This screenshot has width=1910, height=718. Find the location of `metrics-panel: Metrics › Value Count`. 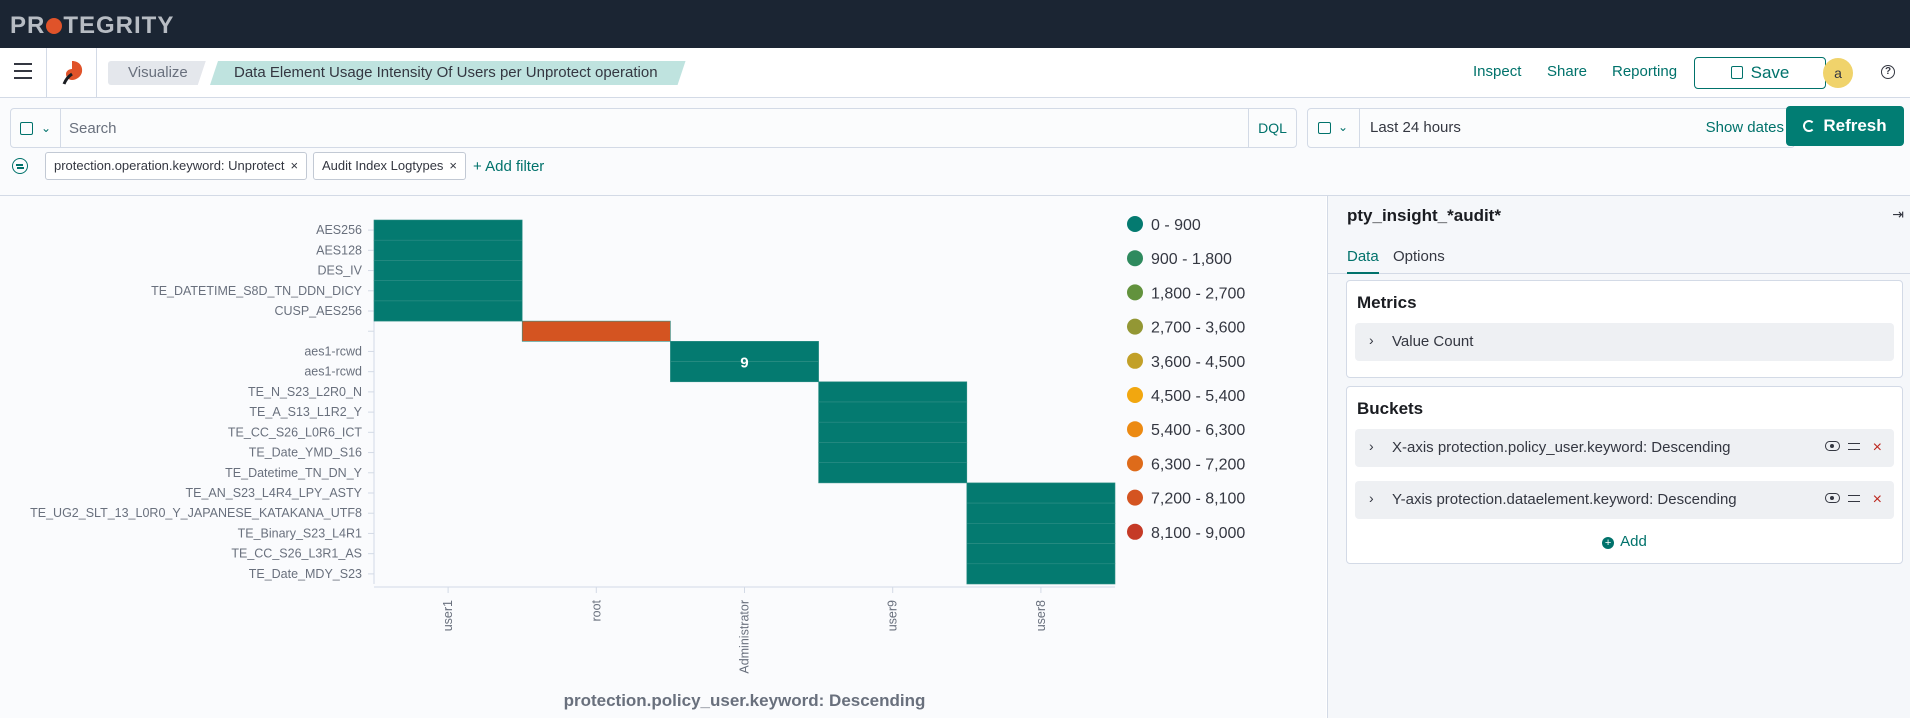

metrics-panel: Metrics › Value Count is located at coordinates (1624, 329).